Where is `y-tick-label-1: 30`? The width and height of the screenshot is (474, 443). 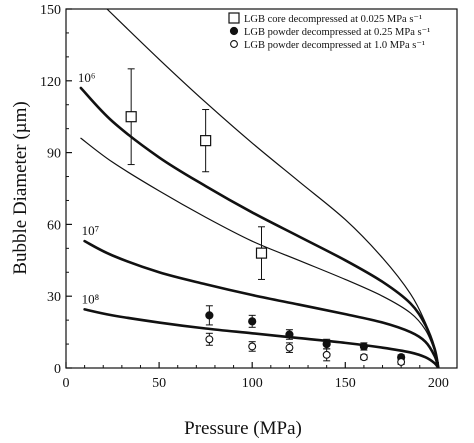
y-tick-label-1: 30 is located at coordinates (54, 297).